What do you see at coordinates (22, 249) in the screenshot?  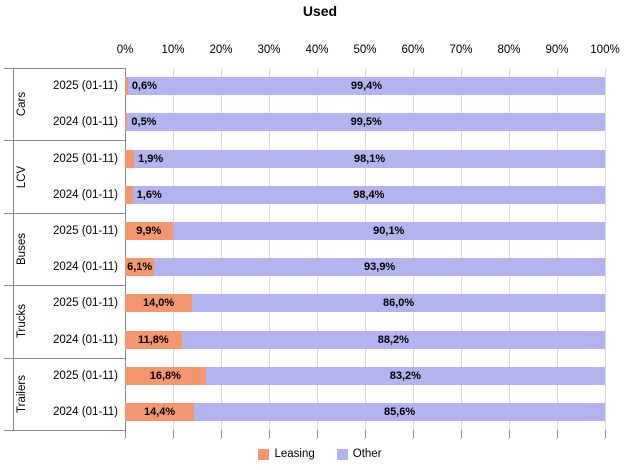 I see `group-label-buses: Buses` at bounding box center [22, 249].